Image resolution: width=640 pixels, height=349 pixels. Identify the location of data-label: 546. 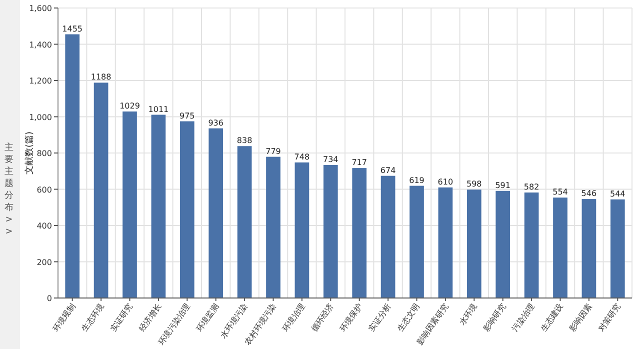
(589, 193).